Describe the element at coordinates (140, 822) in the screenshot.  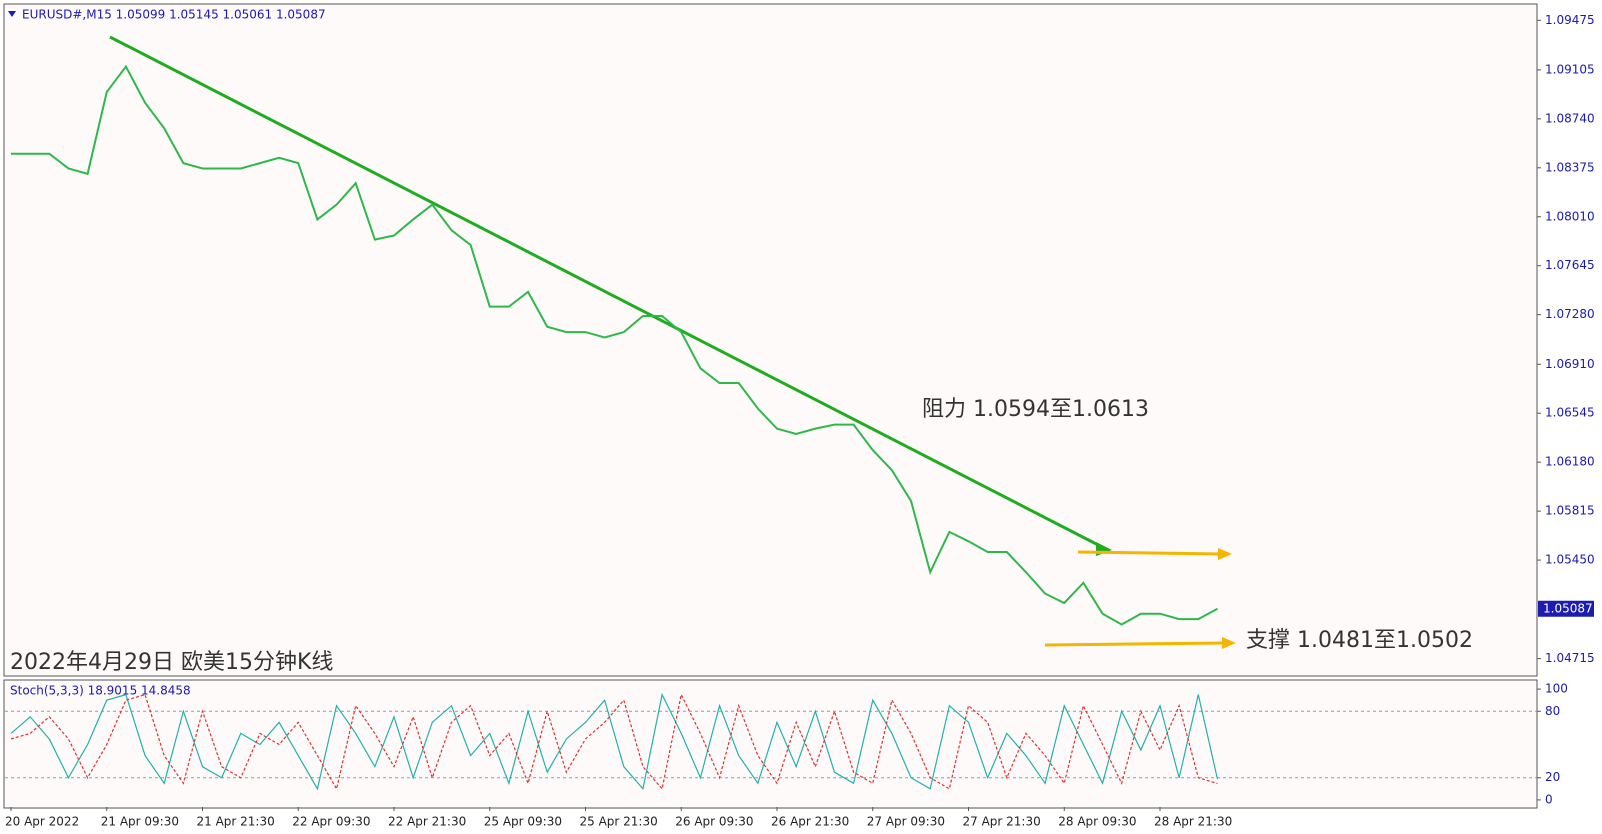
I see `x-tick-label: 21 Apr 09:30` at that location.